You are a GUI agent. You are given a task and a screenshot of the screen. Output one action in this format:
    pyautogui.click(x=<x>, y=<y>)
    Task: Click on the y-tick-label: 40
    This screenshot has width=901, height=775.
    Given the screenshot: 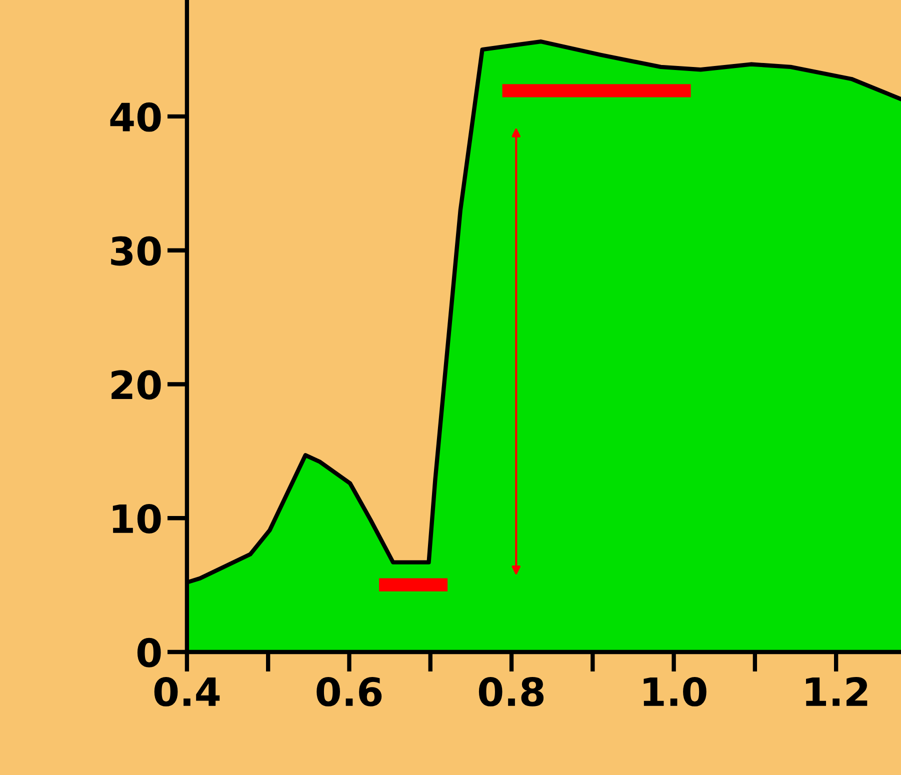 What is the action you would take?
    pyautogui.click(x=135, y=117)
    